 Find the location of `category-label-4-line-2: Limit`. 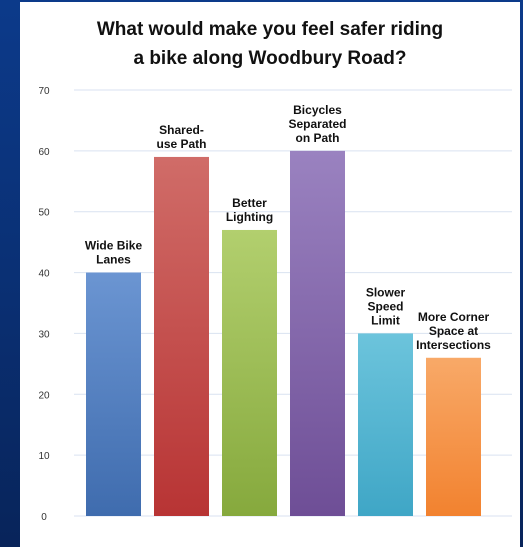

category-label-4-line-2: Limit is located at coordinates (385, 320).